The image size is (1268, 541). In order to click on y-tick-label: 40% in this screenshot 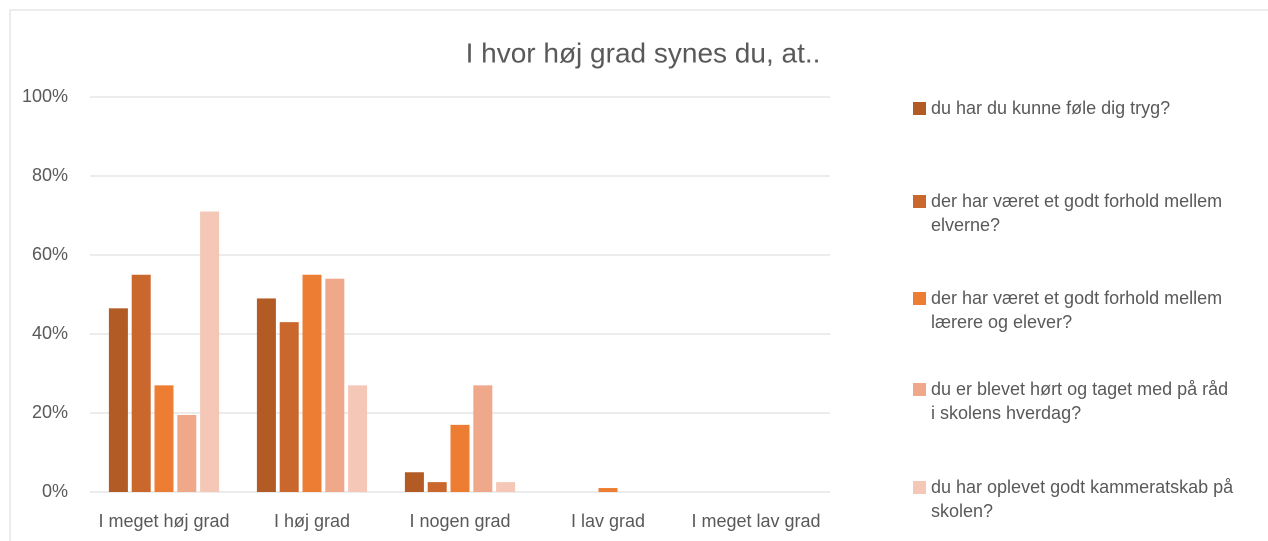, I will do `click(50, 333)`.